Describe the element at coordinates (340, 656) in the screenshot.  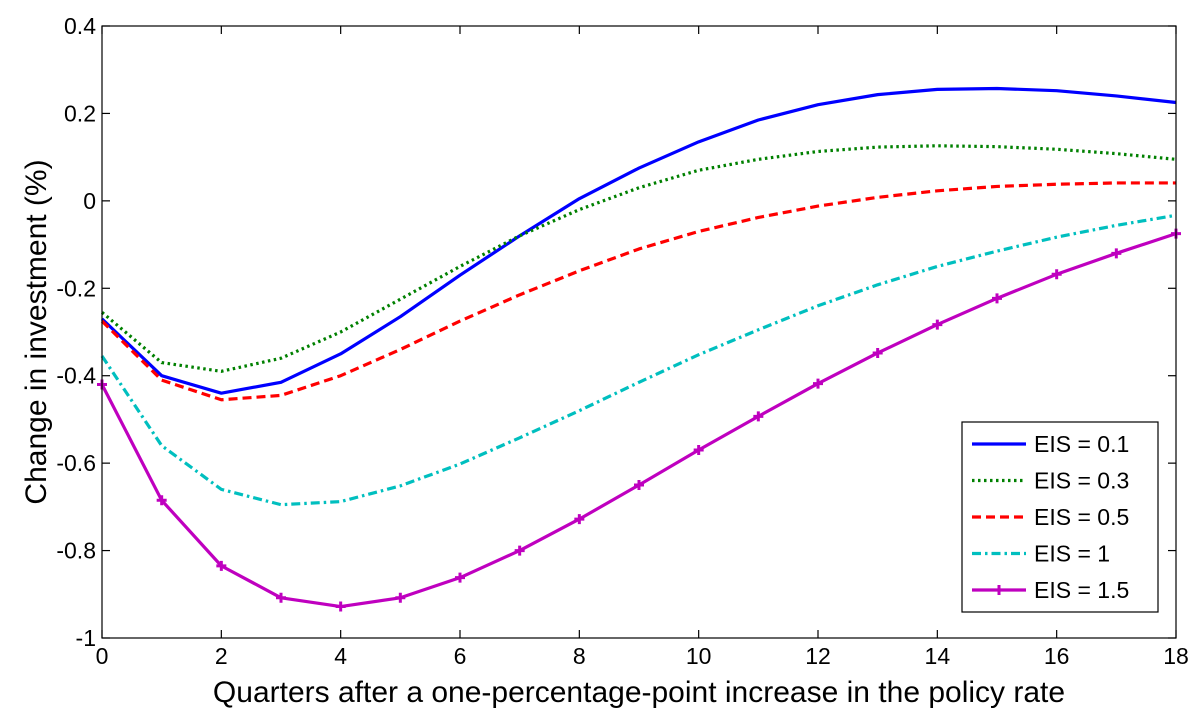
I see `x-tick-label: 4` at that location.